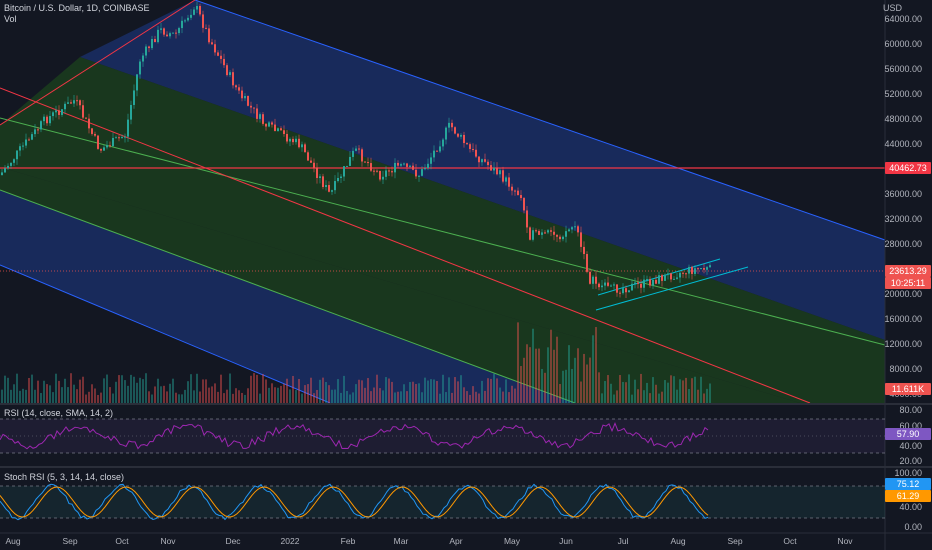 The image size is (932, 550). Describe the element at coordinates (913, 527) in the screenshot. I see `stoch-axis-label: 0.00` at that location.